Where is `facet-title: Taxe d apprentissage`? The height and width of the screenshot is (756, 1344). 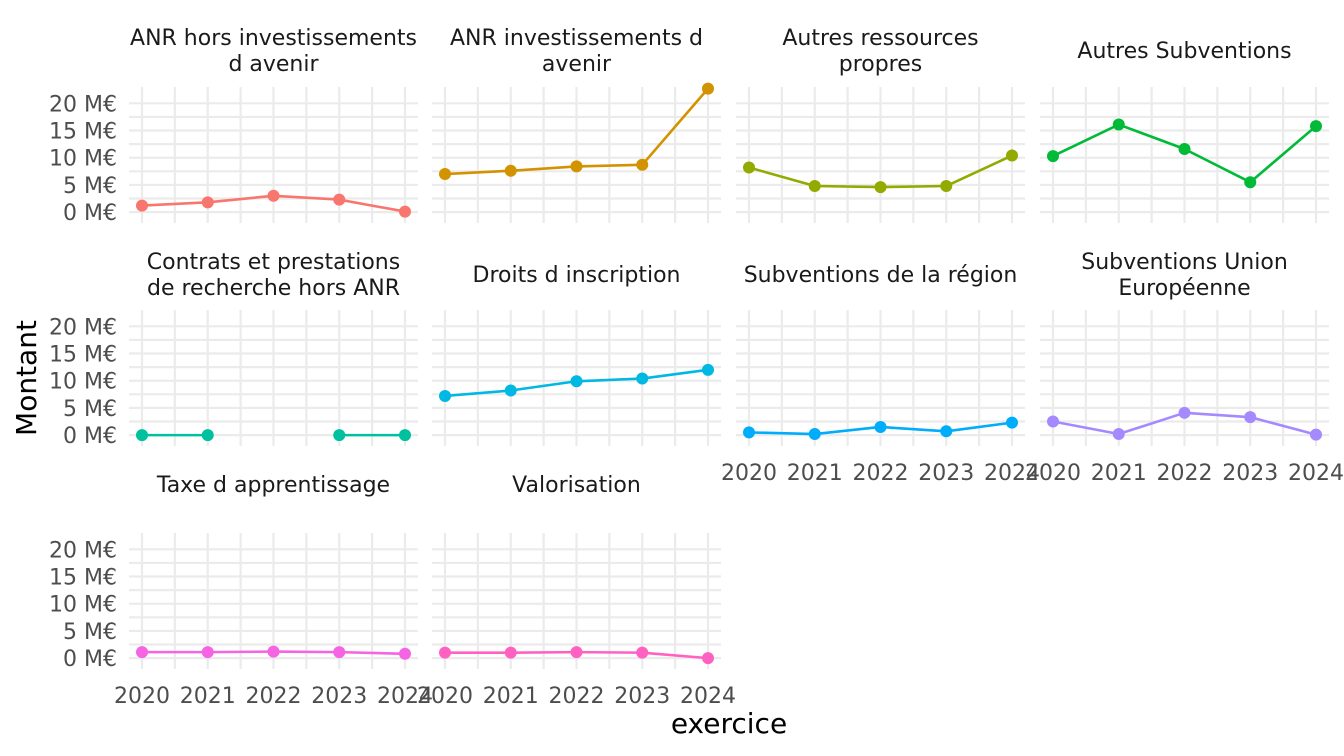 facet-title: Taxe d apprentissage is located at coordinates (273, 485).